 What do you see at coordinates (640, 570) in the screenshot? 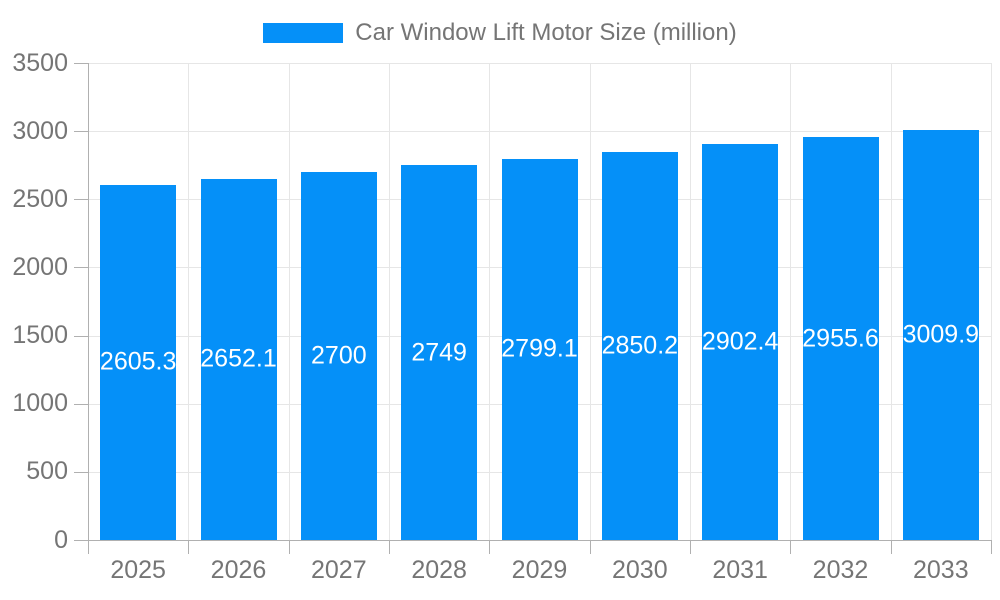
I see `x-tick-label-2030: 2030` at bounding box center [640, 570].